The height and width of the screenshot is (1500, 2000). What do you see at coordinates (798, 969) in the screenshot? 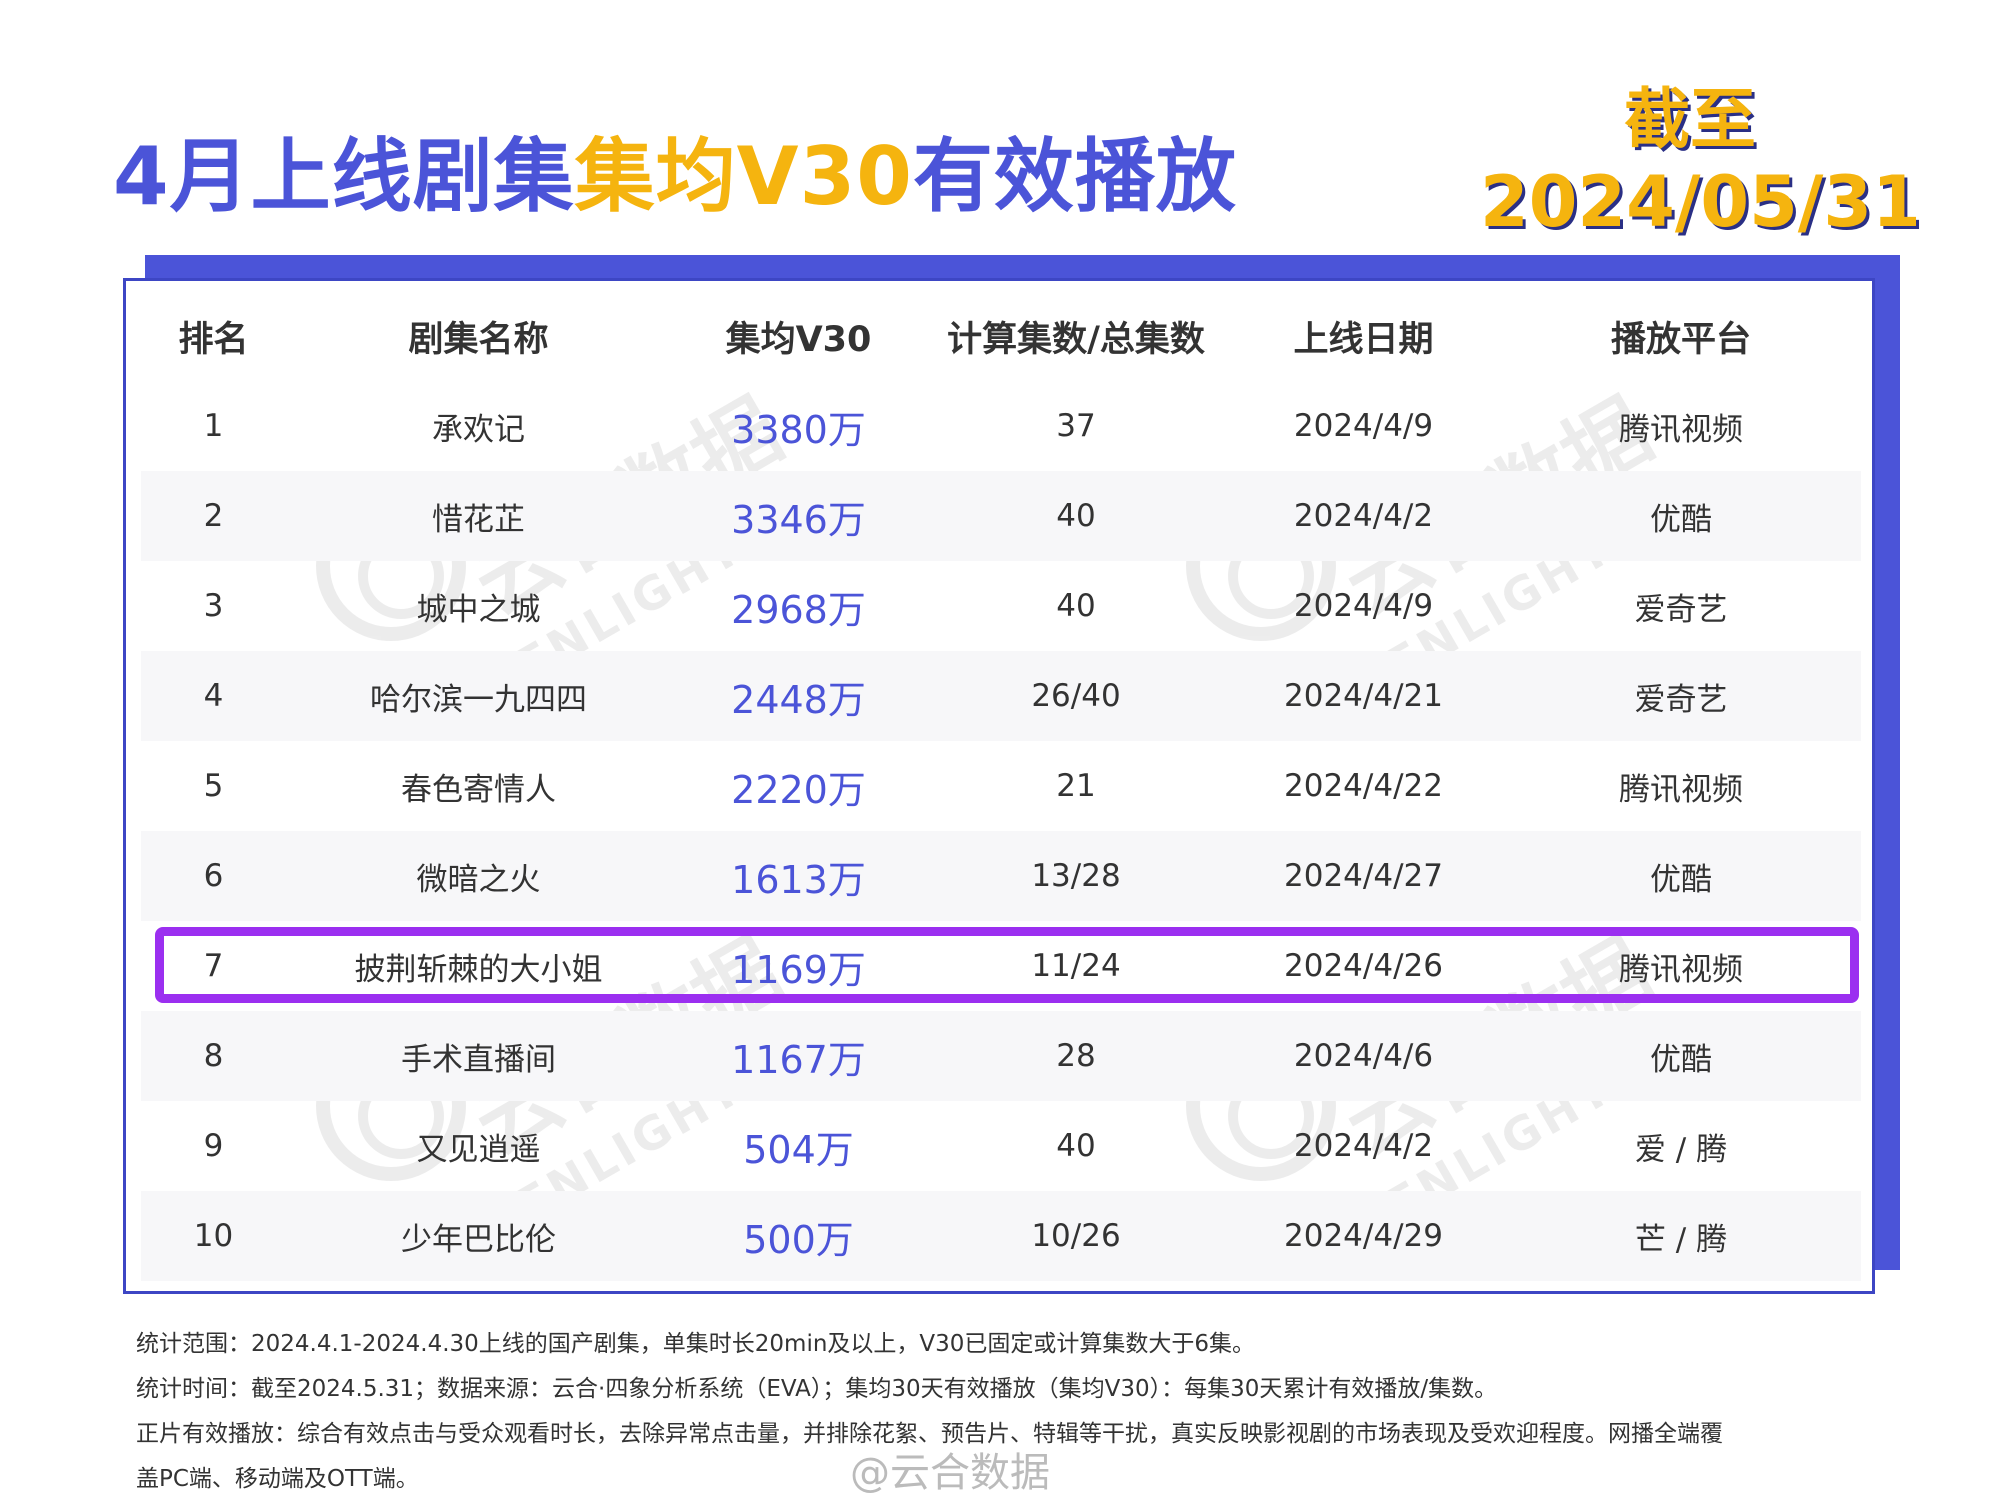
I see `cell-v30: 1169万` at bounding box center [798, 969].